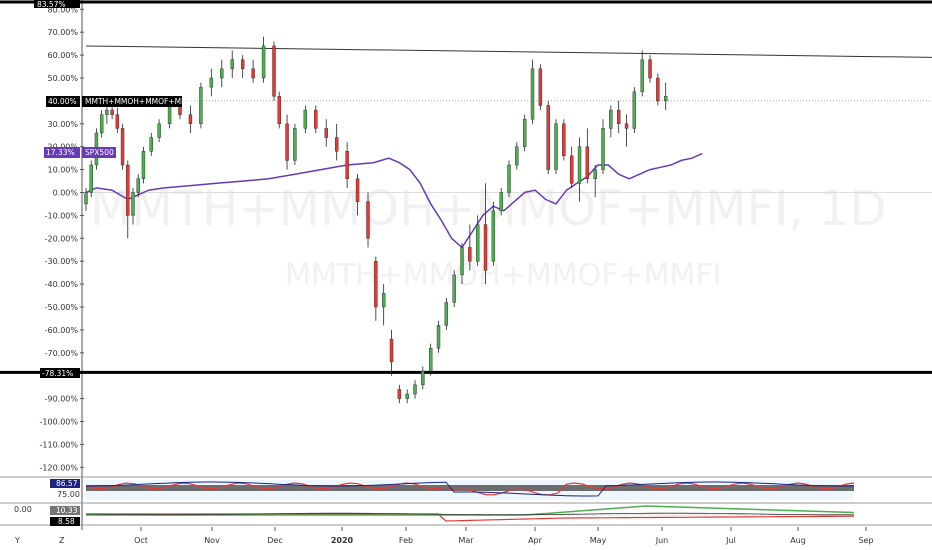 This screenshot has width=932, height=550. What do you see at coordinates (60, 373) in the screenshot?
I see `bottom-price-tag: -78.31%` at bounding box center [60, 373].